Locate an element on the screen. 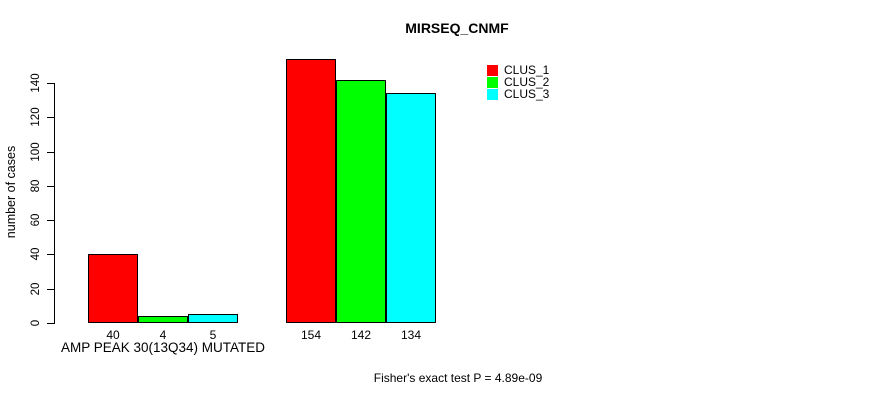 This screenshot has height=400, width=890. y-tick-label: 20 is located at coordinates (36, 289).